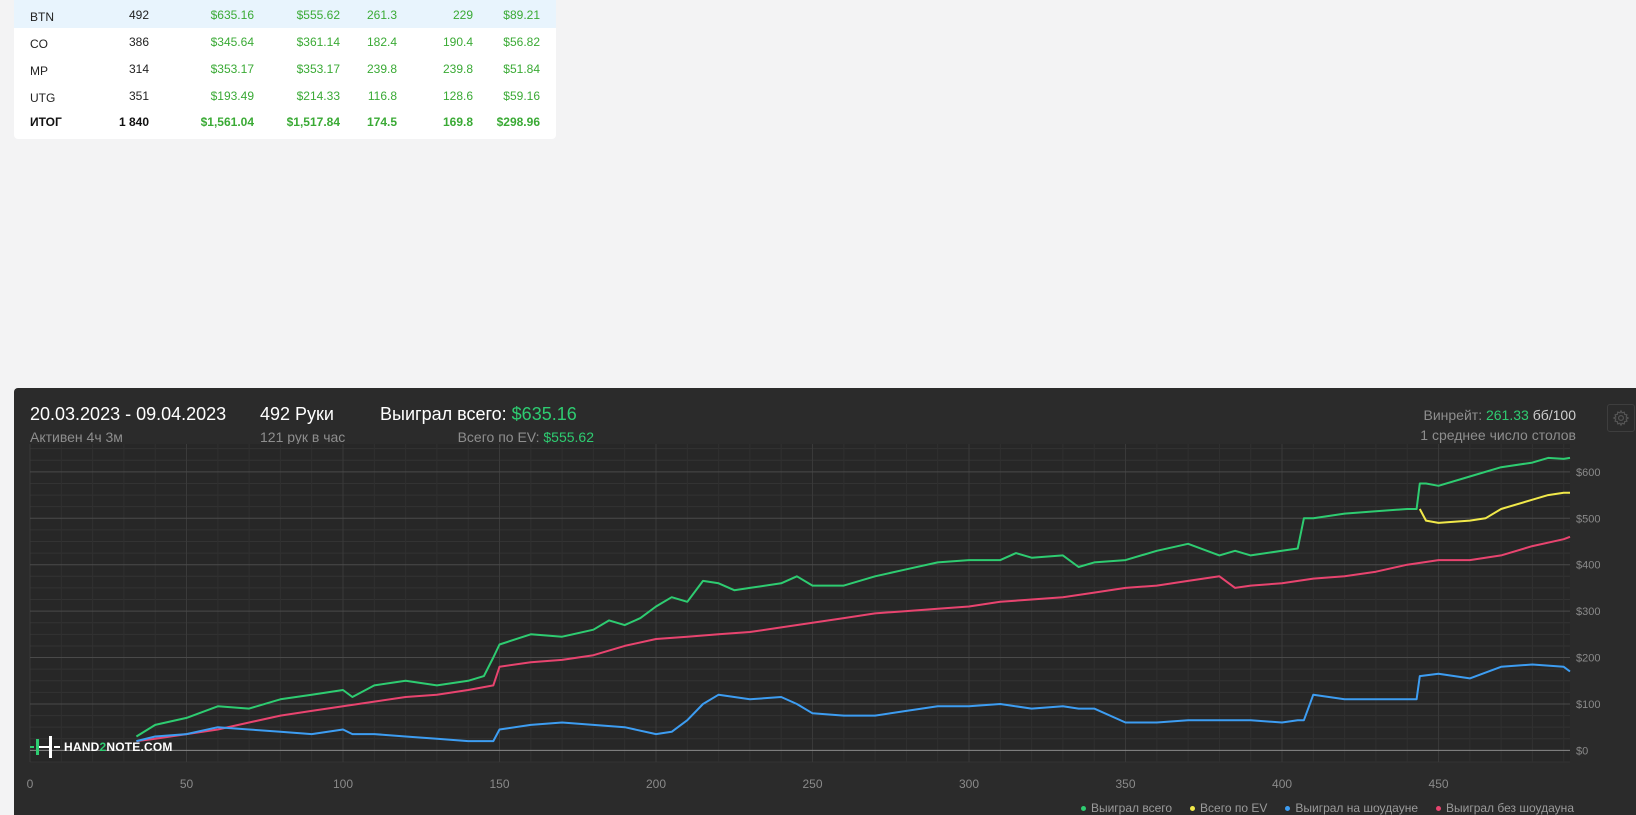 The width and height of the screenshot is (1636, 815). Describe the element at coordinates (498, 437) in the screenshot. I see `ev-total-label: Всего по EV:` at that location.